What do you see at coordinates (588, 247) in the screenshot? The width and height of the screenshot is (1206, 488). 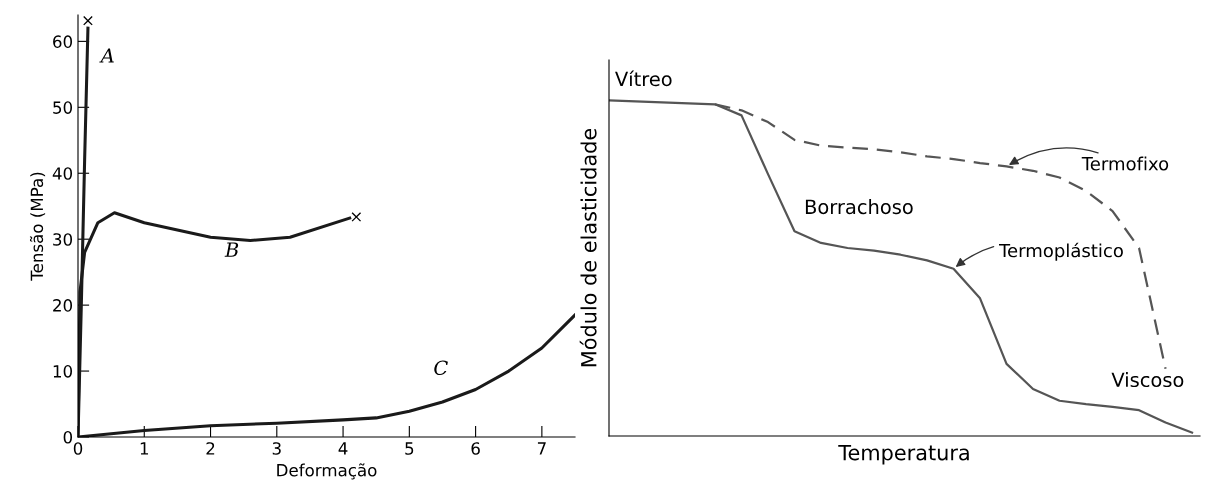 I see `y-axis-title: Módulo de elasticidade` at bounding box center [588, 247].